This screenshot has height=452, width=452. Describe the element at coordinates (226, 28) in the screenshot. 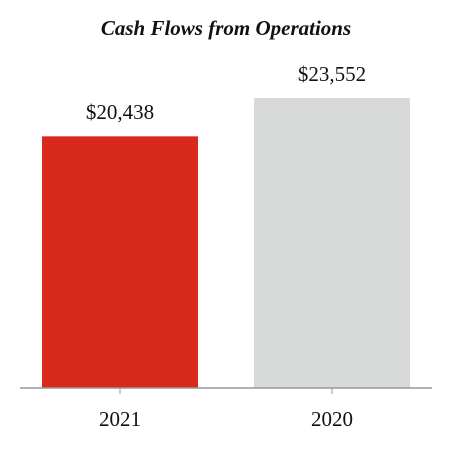

I see `chart-title: Cash Flows from Operations` at that location.